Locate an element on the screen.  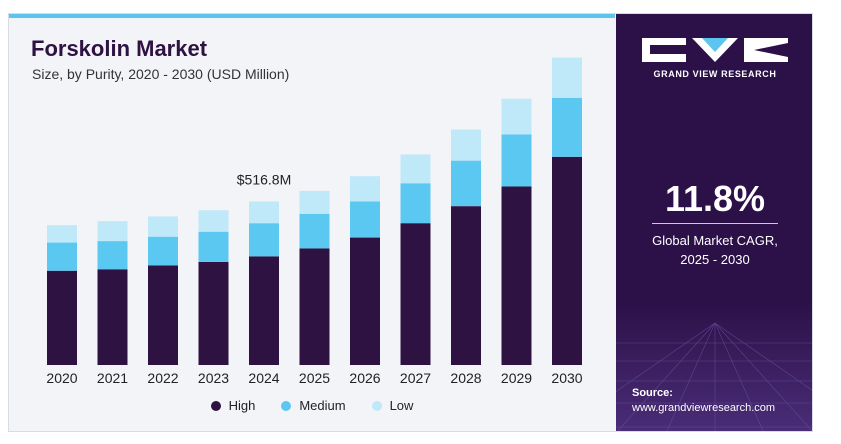
x-tick-label-2027: 2027 is located at coordinates (415, 378).